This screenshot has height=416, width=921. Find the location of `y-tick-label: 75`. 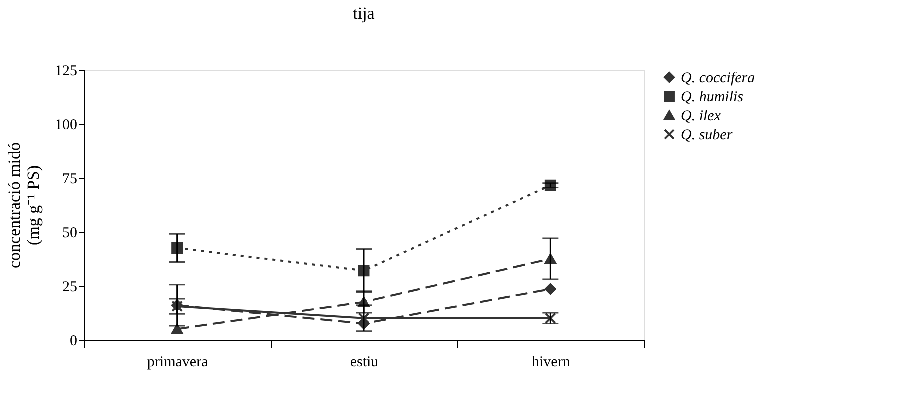

y-tick-label: 75 is located at coordinates (70, 180).